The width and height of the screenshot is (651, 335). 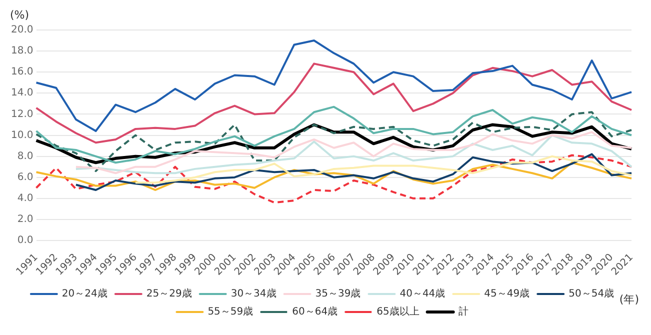 I want to click on legend-label: 50～54歳, so click(x=591, y=294).